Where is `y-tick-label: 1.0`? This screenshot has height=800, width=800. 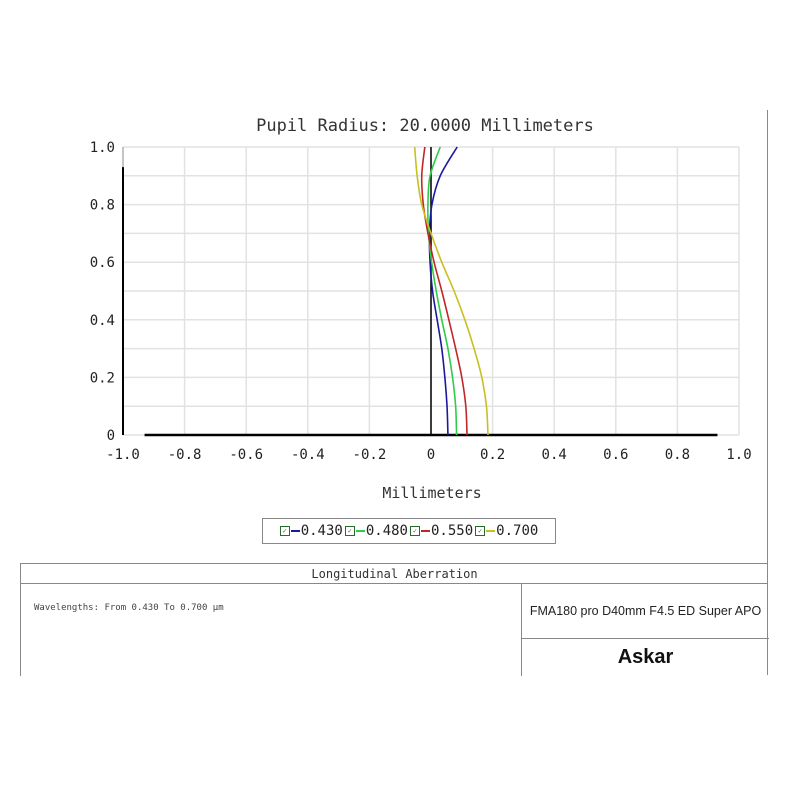
y-tick-label: 1.0 is located at coordinates (102, 148).